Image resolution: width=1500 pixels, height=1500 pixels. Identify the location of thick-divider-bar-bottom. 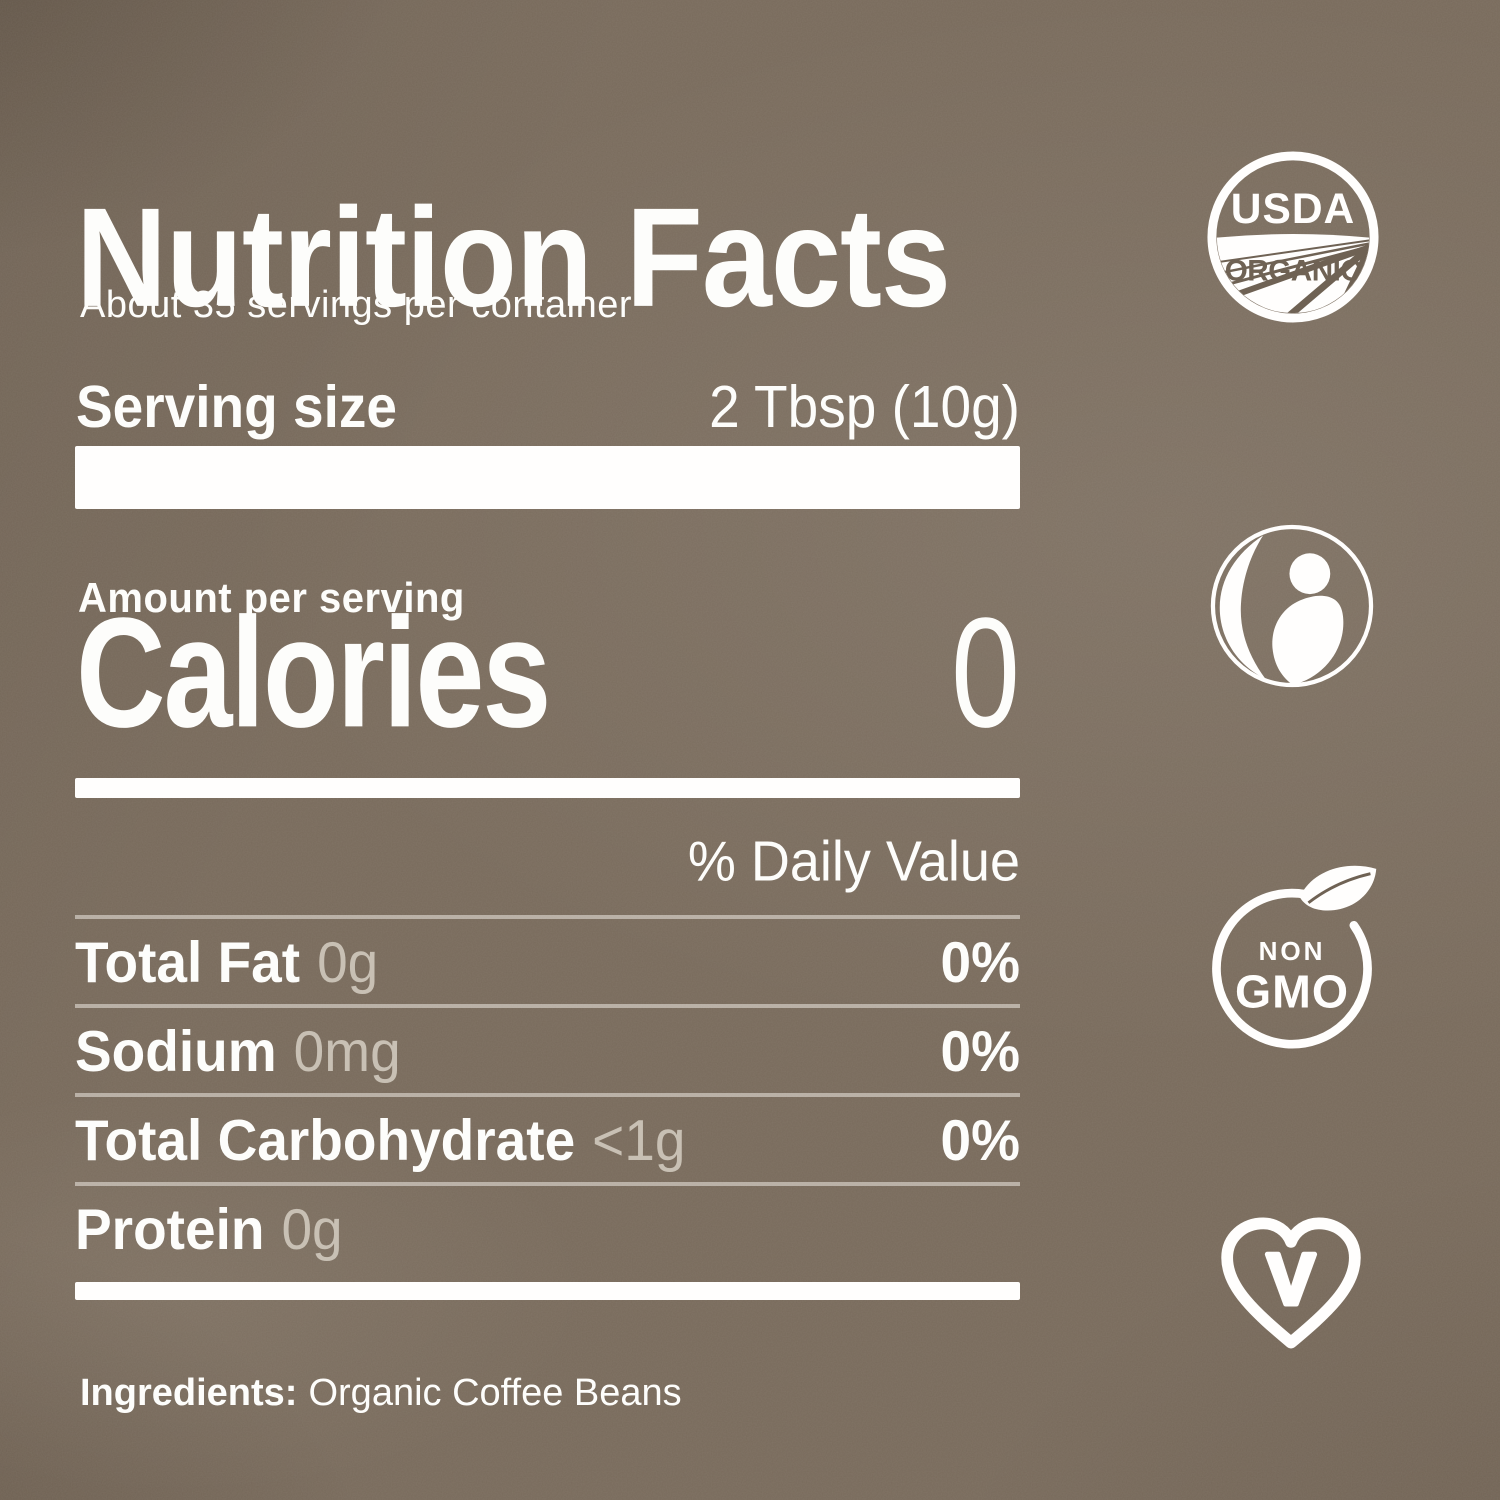
(547, 1291).